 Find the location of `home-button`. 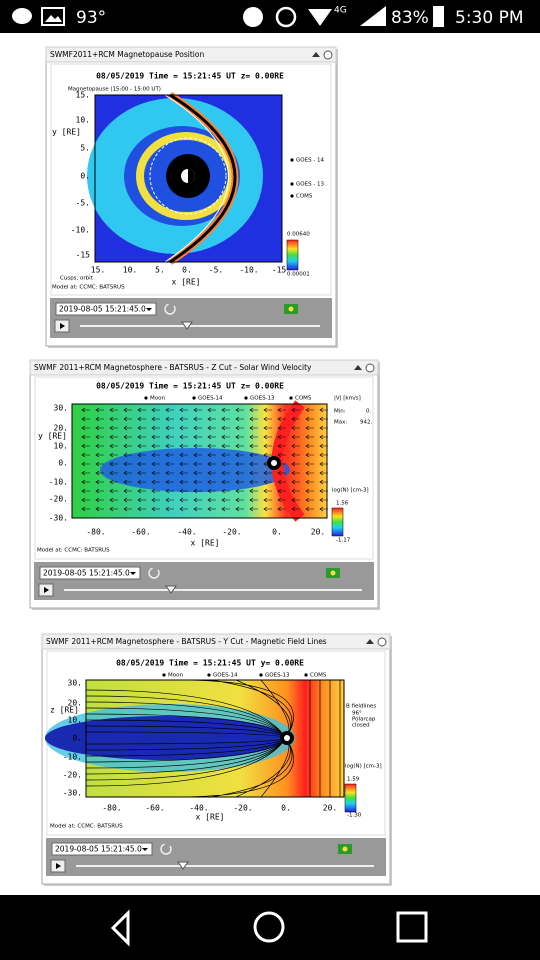

home-button is located at coordinates (269, 927).